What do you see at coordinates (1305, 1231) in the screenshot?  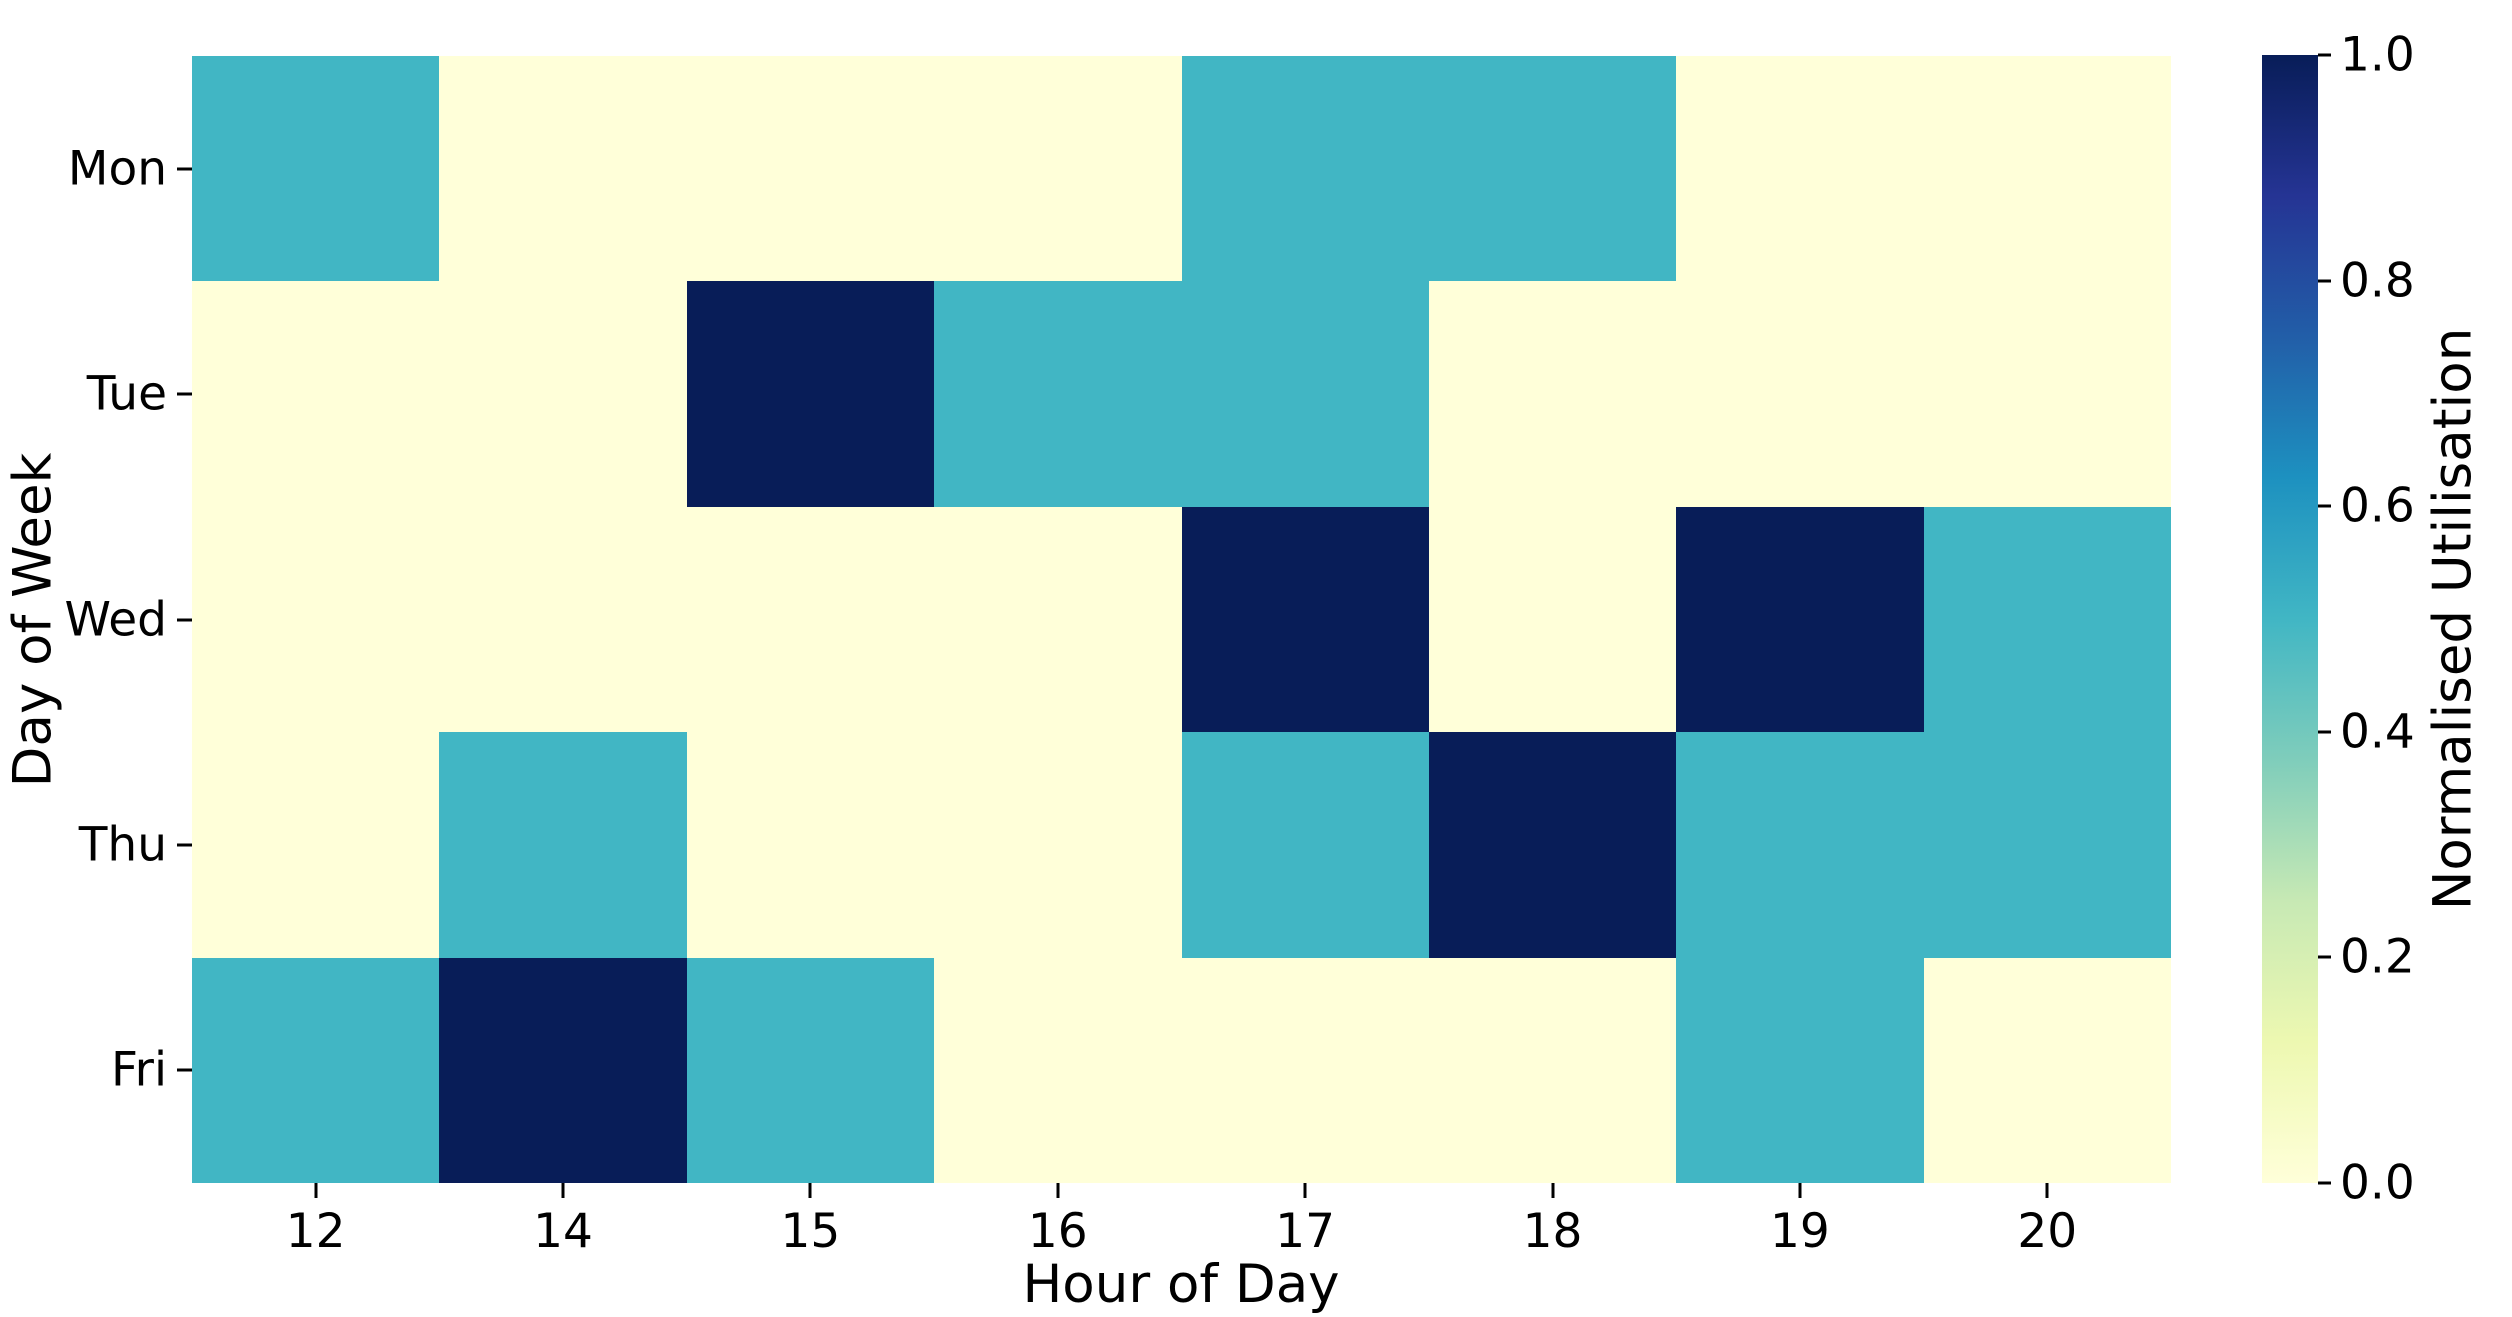 I see `x-tick-label: 17` at bounding box center [1305, 1231].